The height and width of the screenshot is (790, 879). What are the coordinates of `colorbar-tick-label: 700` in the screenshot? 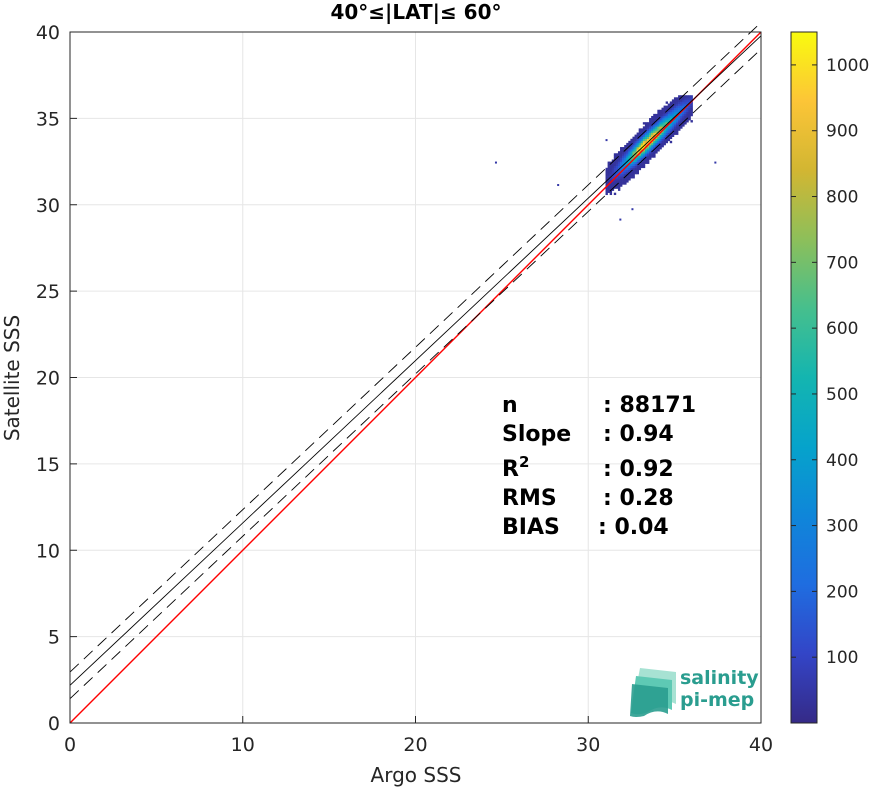 It's located at (842, 263).